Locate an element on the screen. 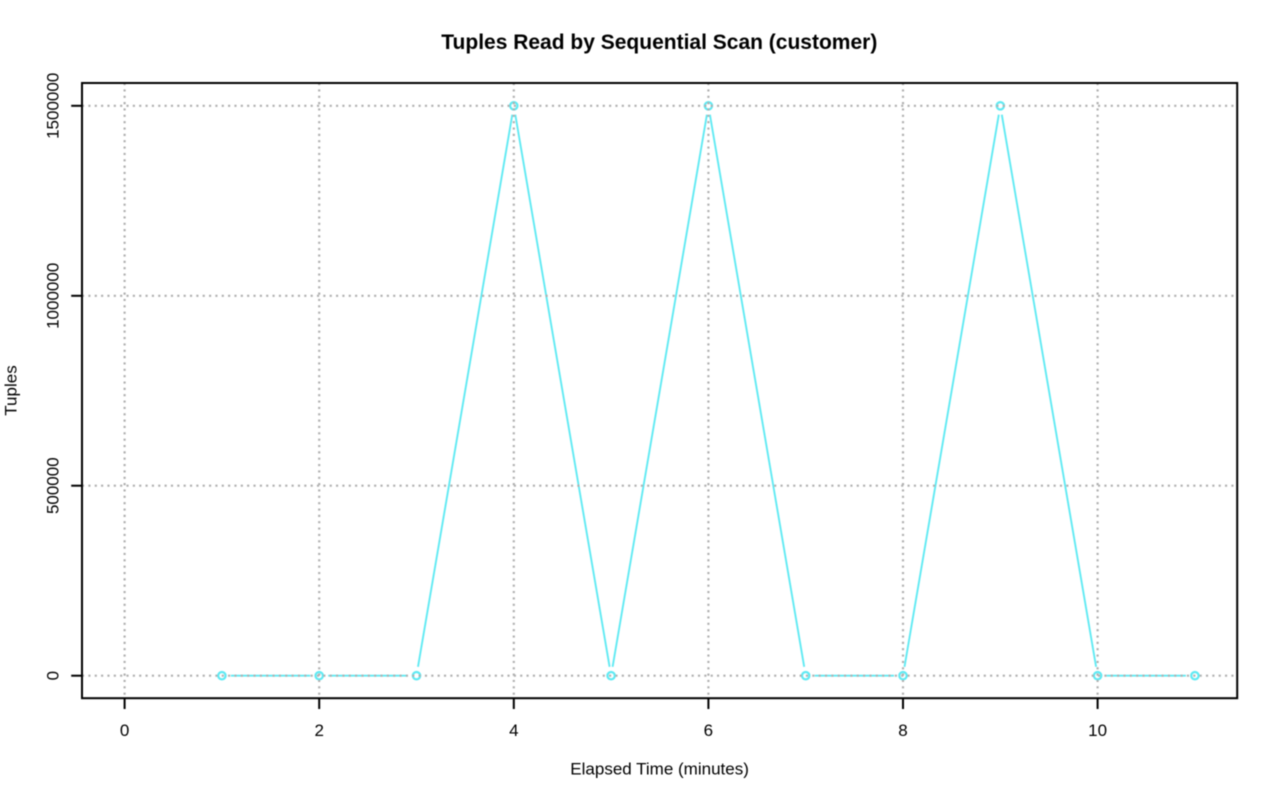 The width and height of the screenshot is (1280, 806). svg-text: 500000 is located at coordinates (53, 485).